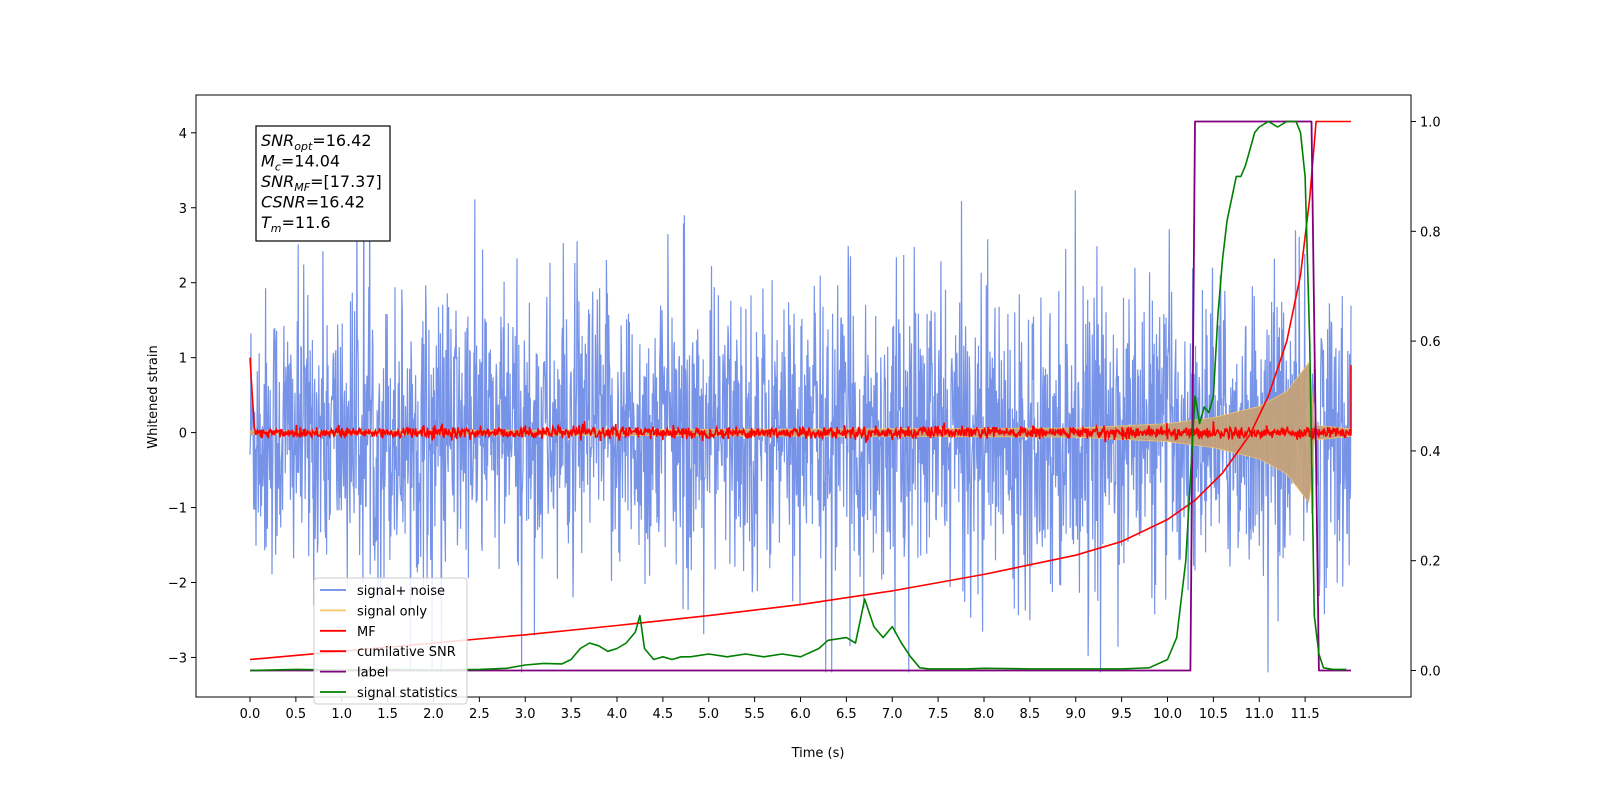  What do you see at coordinates (1259, 714) in the screenshot?
I see `x-tick-label: 11.0` at bounding box center [1259, 714].